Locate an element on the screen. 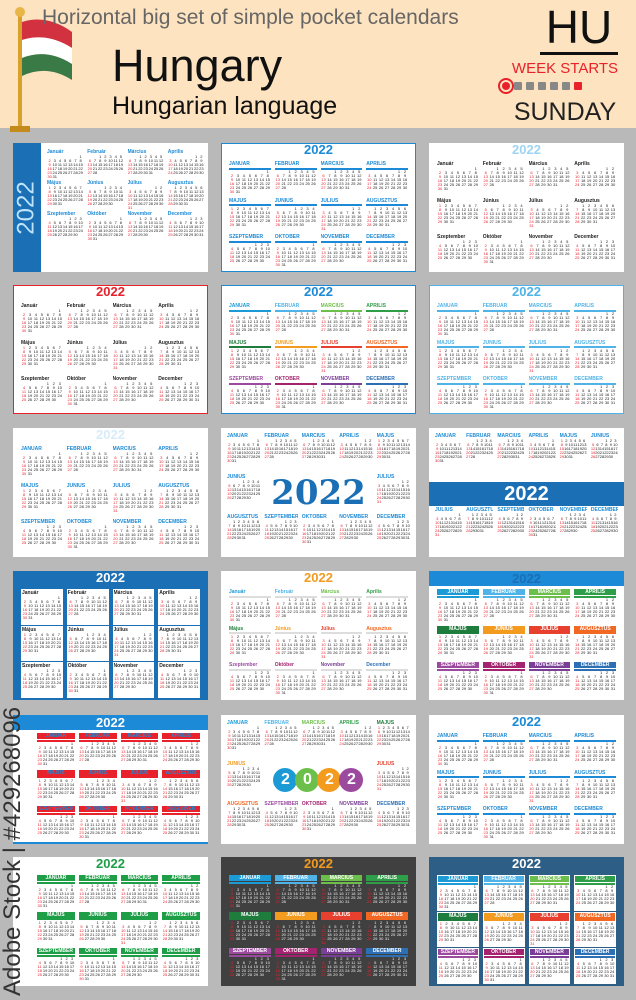 The width and height of the screenshot is (636, 1000). day: 6 is located at coordinates (341, 354).